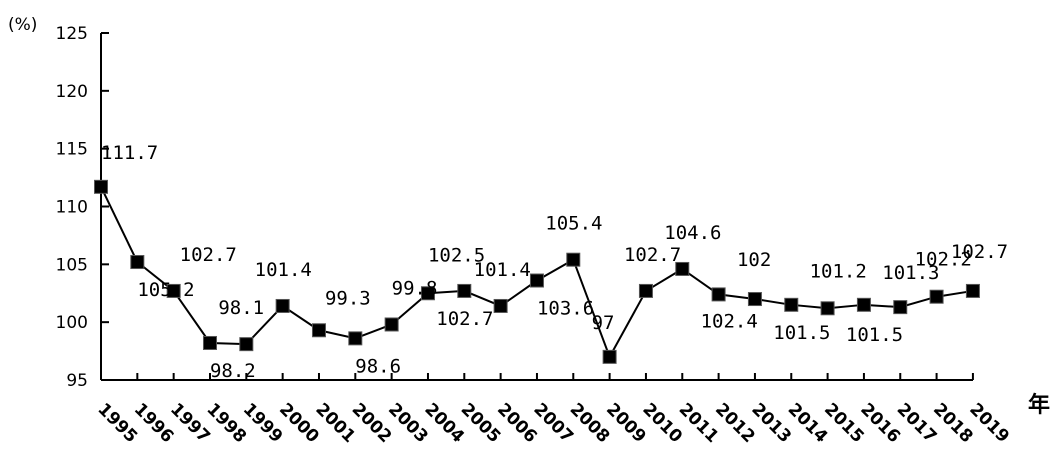 This screenshot has width=1057, height=463. What do you see at coordinates (233, 371) in the screenshot?
I see `data-label: 98.2` at bounding box center [233, 371].